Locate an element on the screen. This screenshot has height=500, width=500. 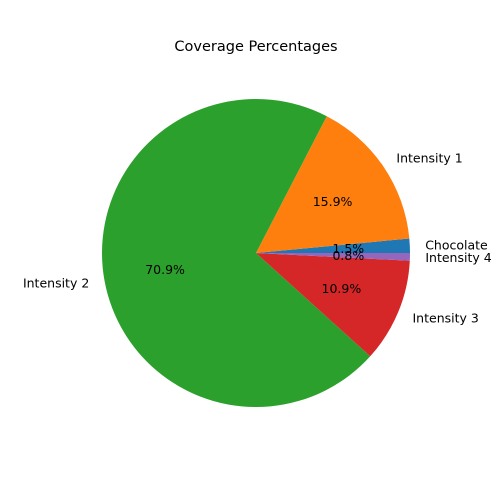
slice-label-intensity-2: Intensity 2 is located at coordinates (56, 283).